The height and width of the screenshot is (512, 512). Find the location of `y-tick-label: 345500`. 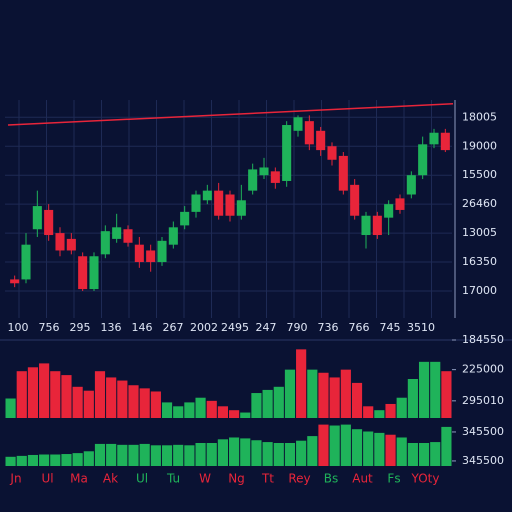

y-tick-label: 345500 is located at coordinates (483, 460).